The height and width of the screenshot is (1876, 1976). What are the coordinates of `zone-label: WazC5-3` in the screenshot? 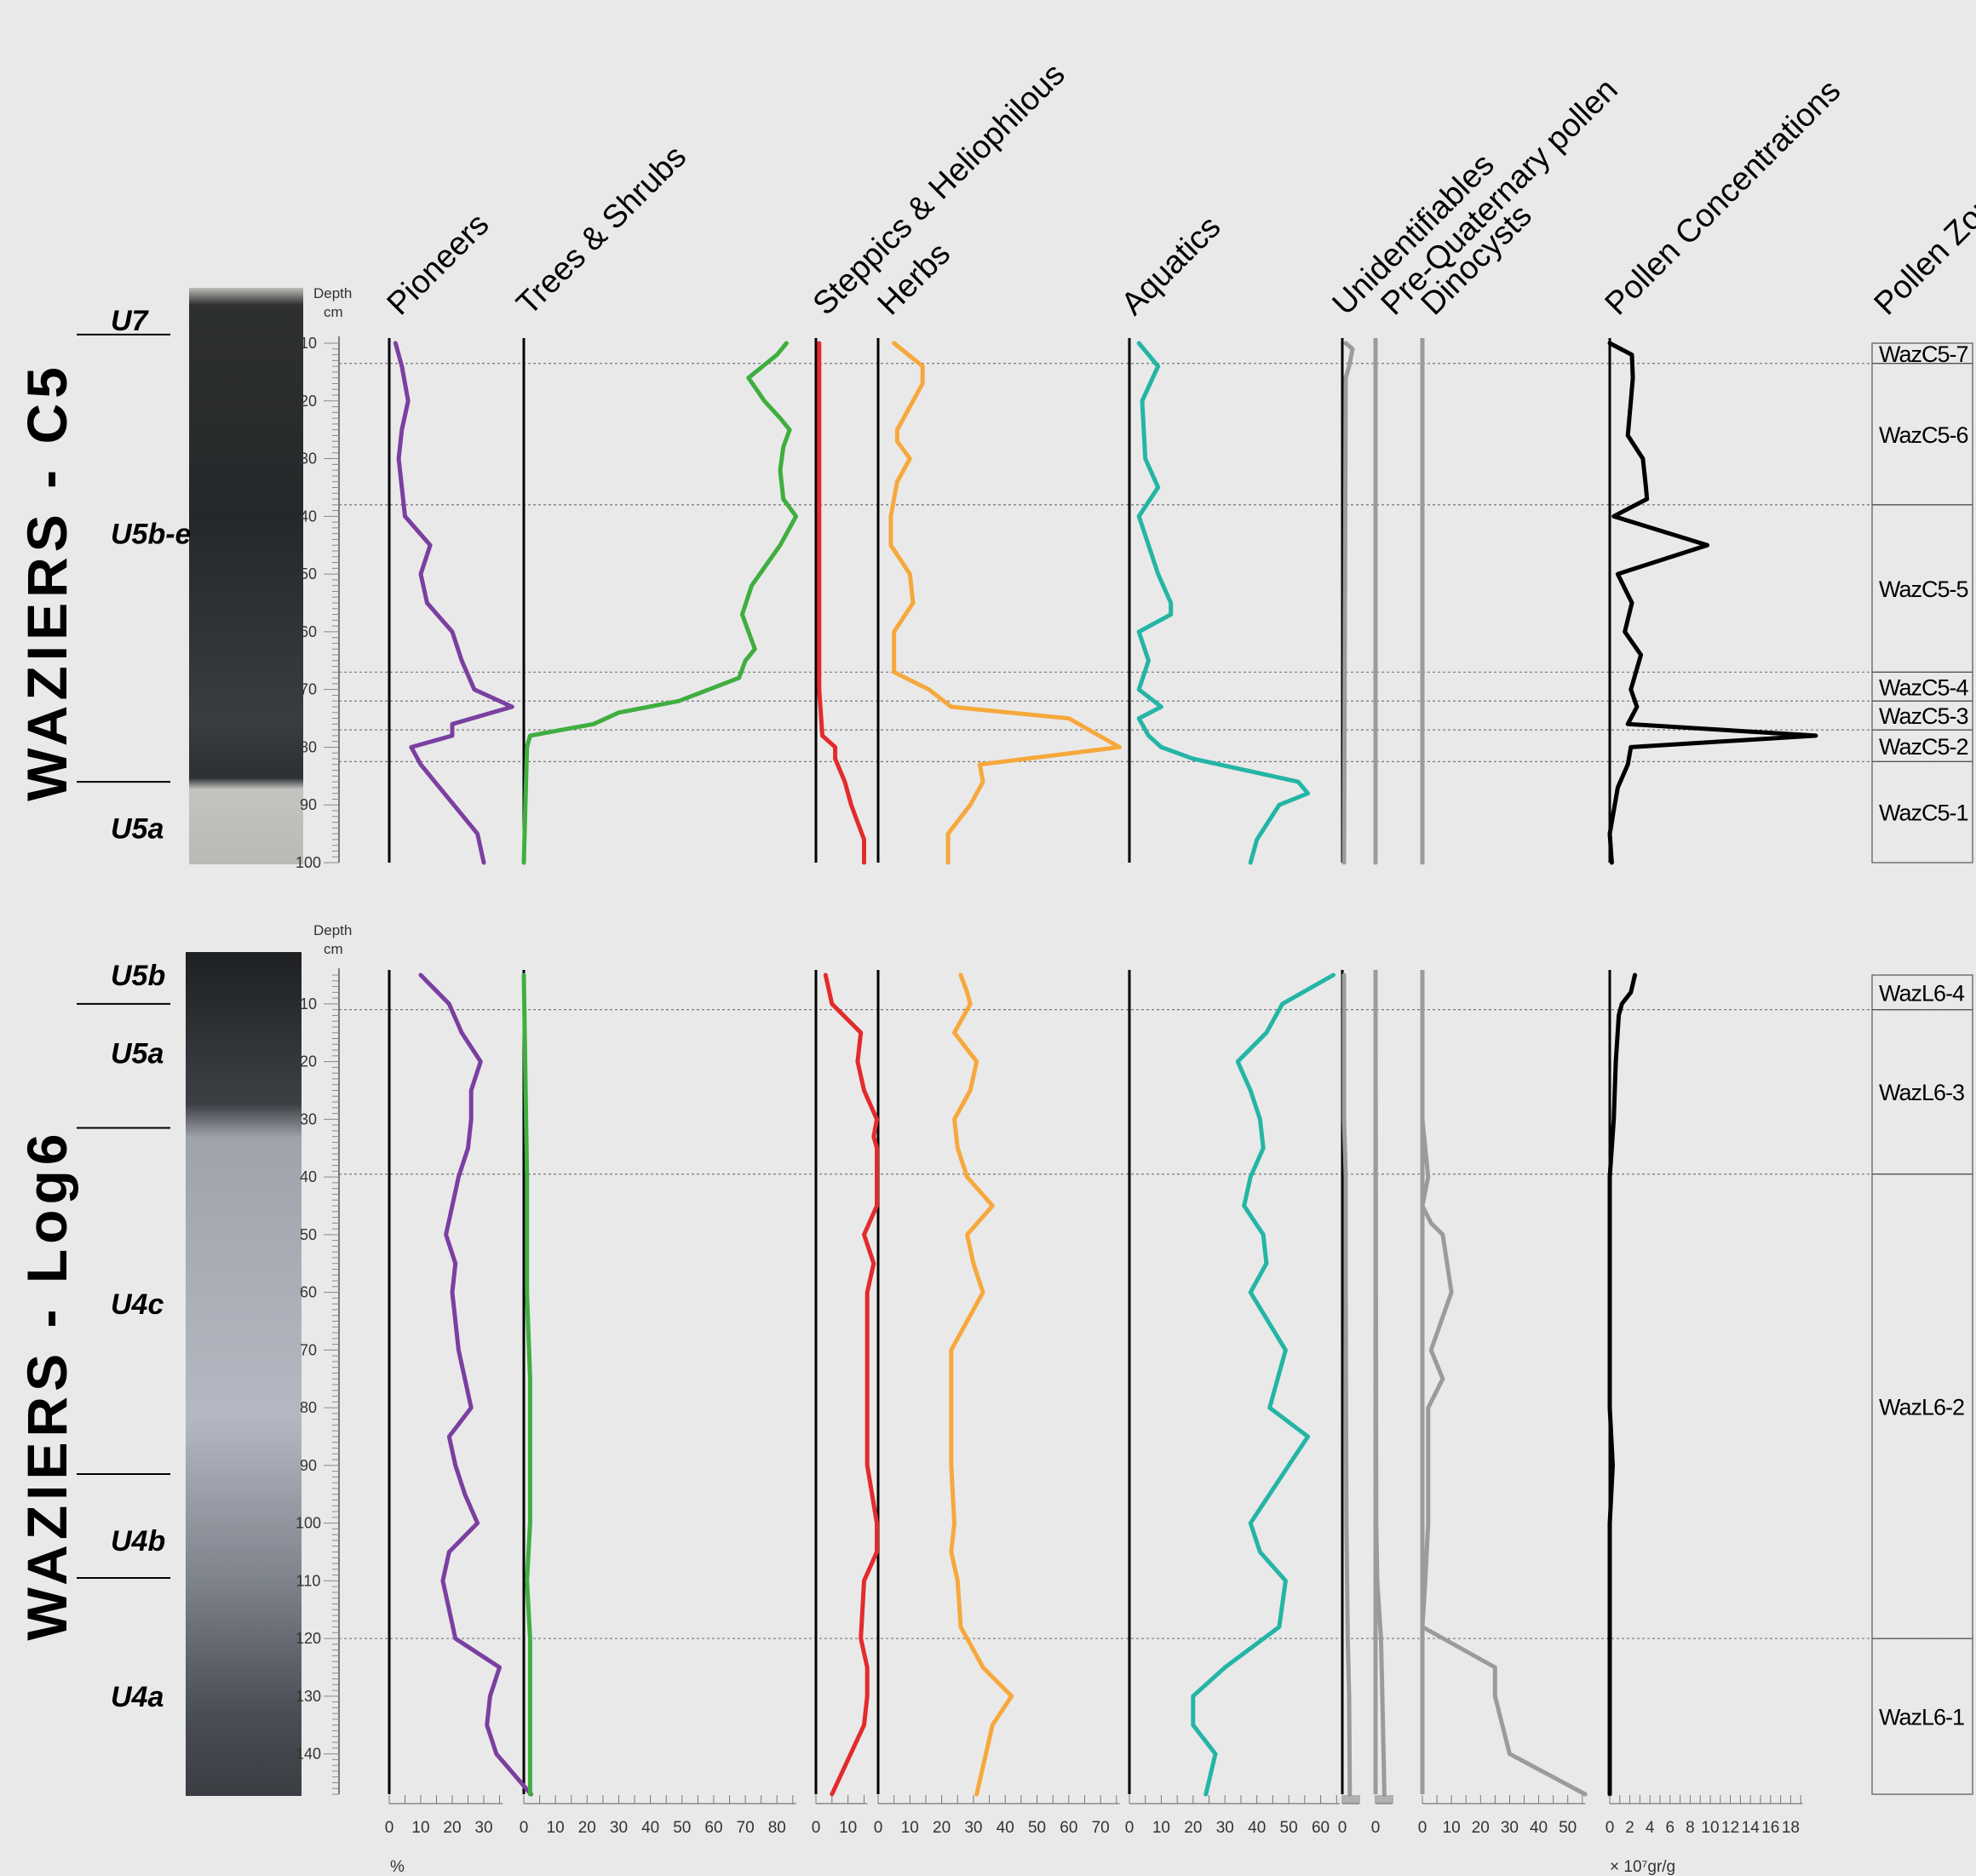 It's located at (1923, 716).